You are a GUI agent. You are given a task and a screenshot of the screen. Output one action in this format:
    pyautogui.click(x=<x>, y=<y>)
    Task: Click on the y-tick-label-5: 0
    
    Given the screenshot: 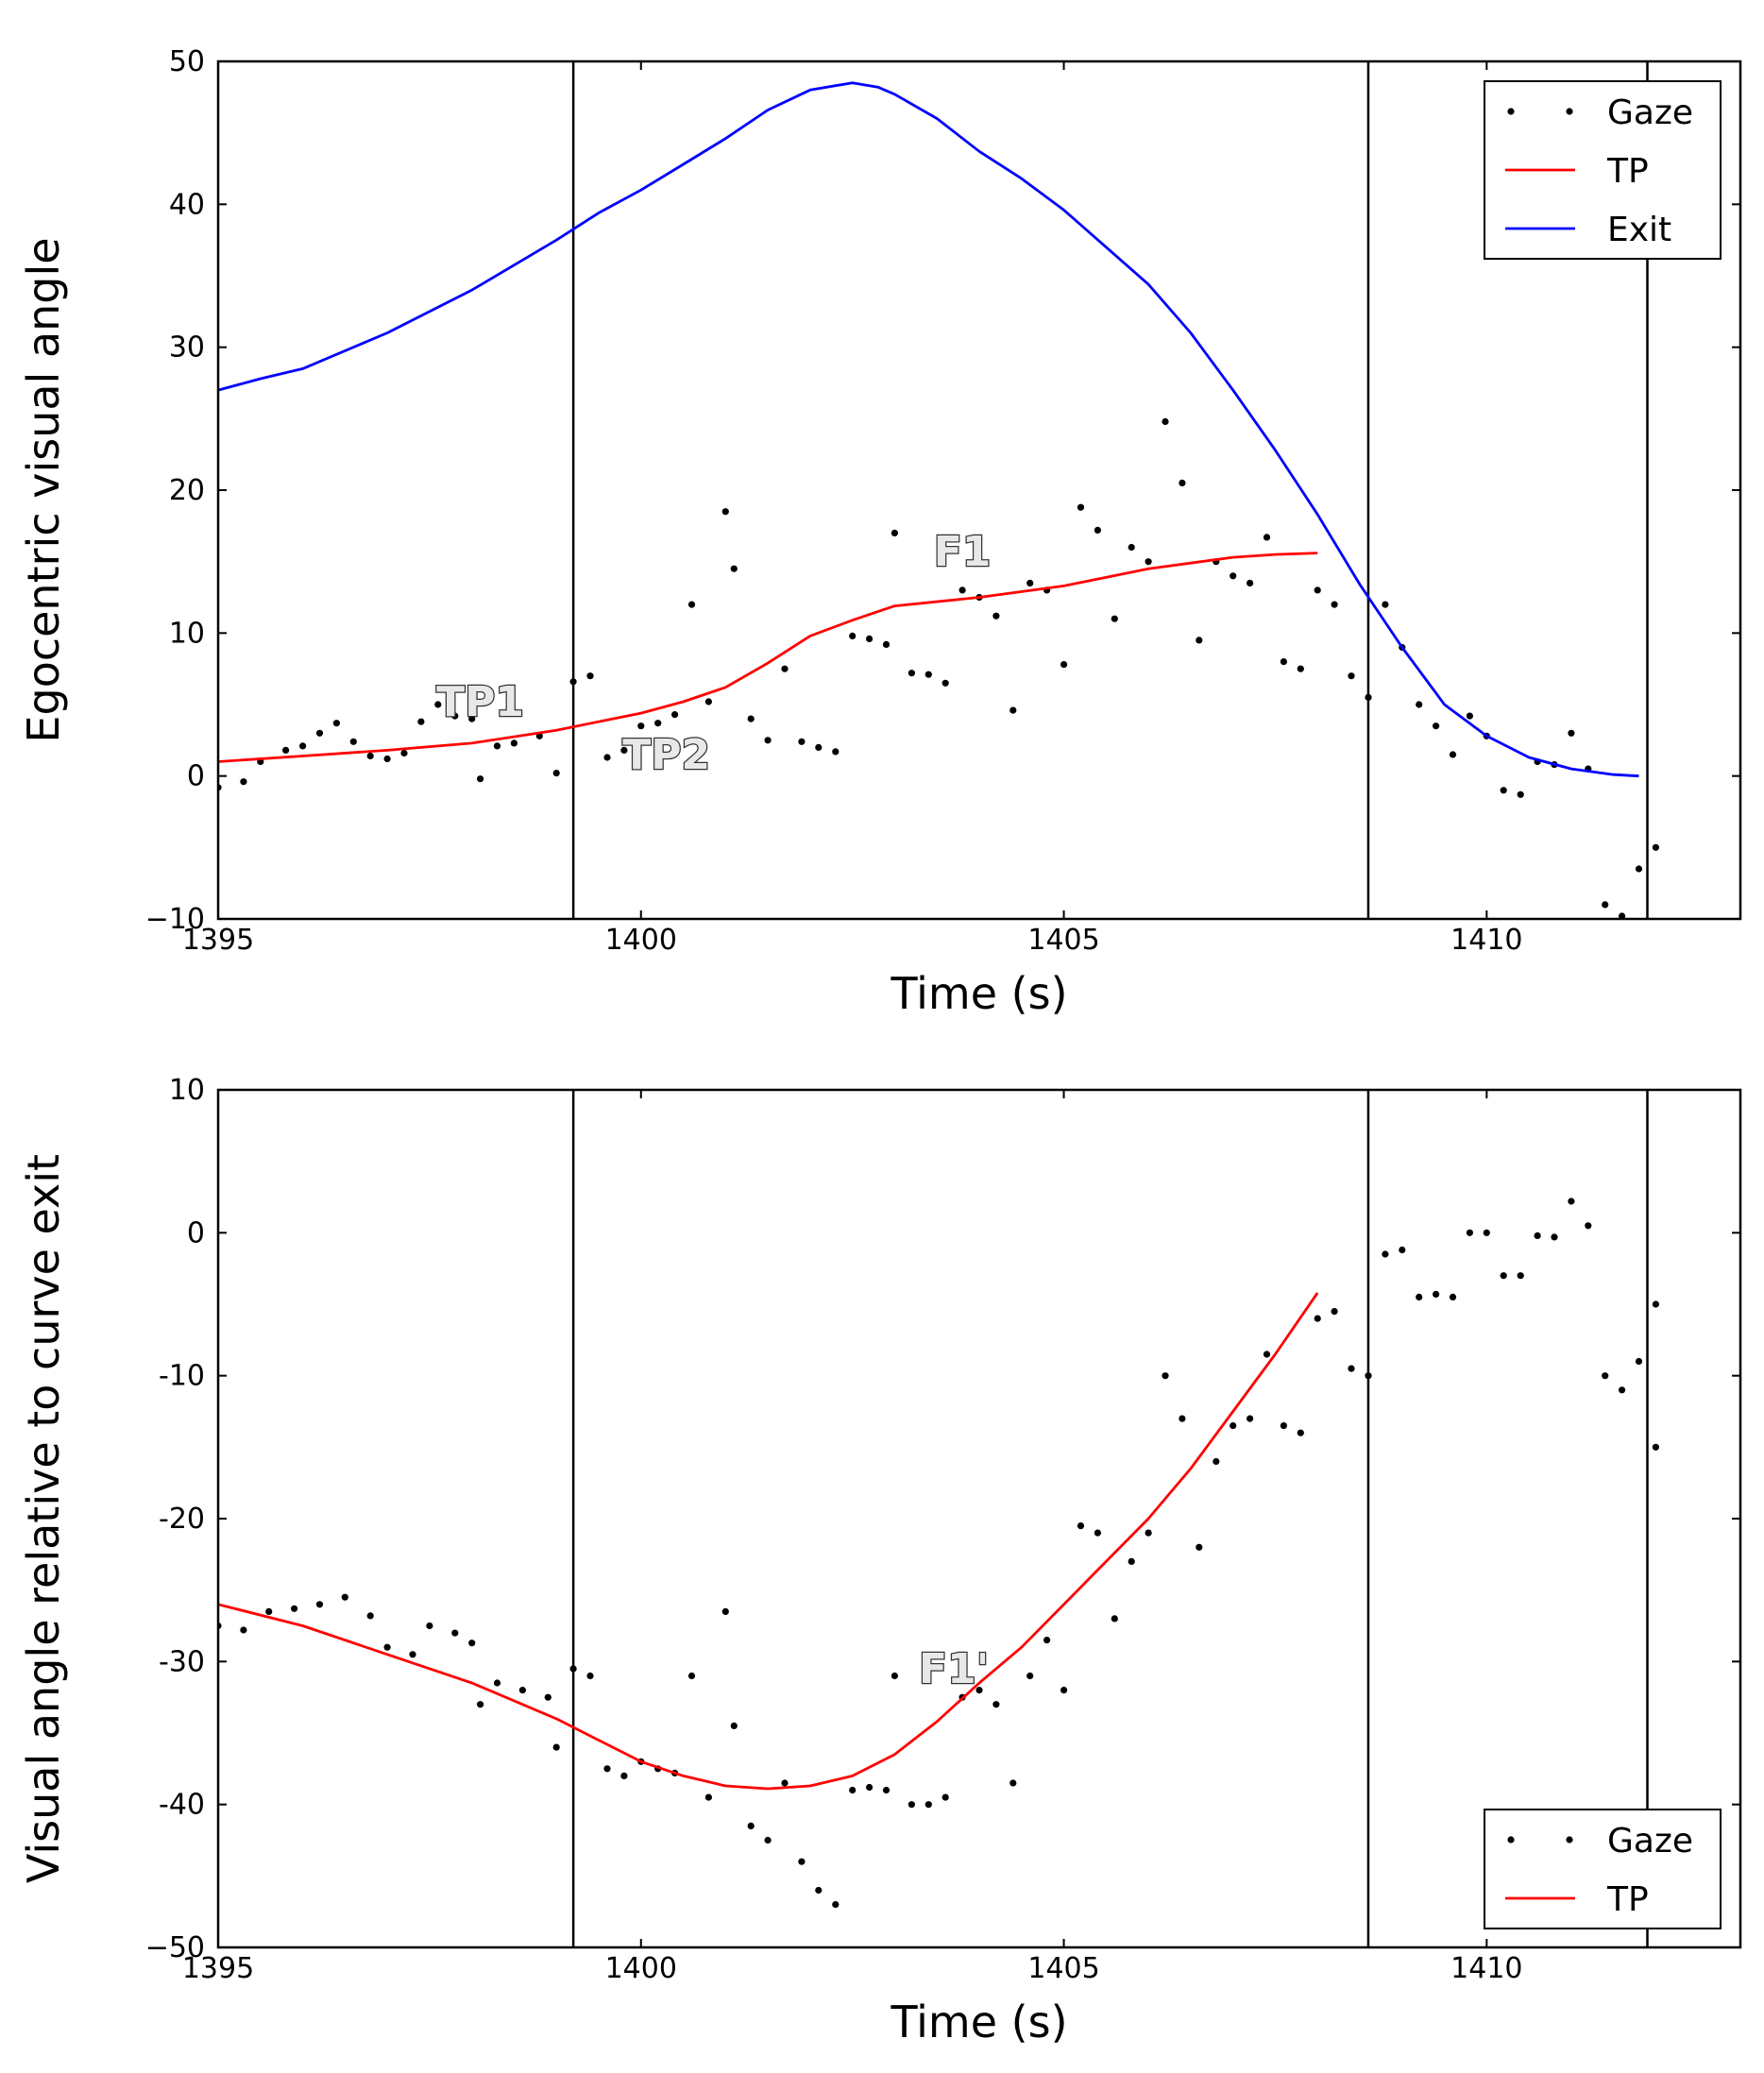 What is the action you would take?
    pyautogui.click(x=196, y=1233)
    